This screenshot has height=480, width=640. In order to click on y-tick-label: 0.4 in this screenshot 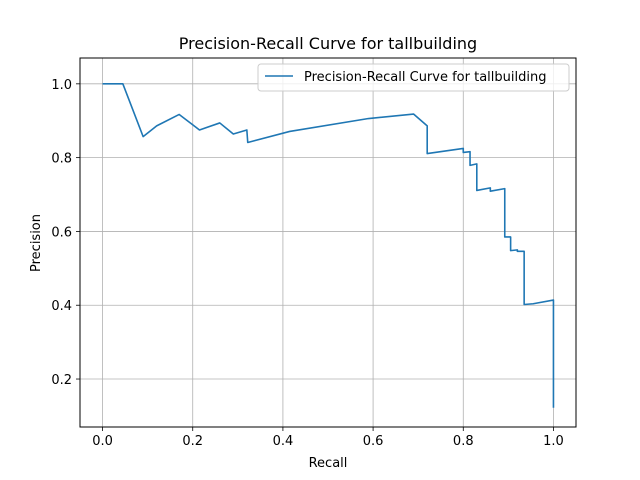, I will do `click(61, 306)`.